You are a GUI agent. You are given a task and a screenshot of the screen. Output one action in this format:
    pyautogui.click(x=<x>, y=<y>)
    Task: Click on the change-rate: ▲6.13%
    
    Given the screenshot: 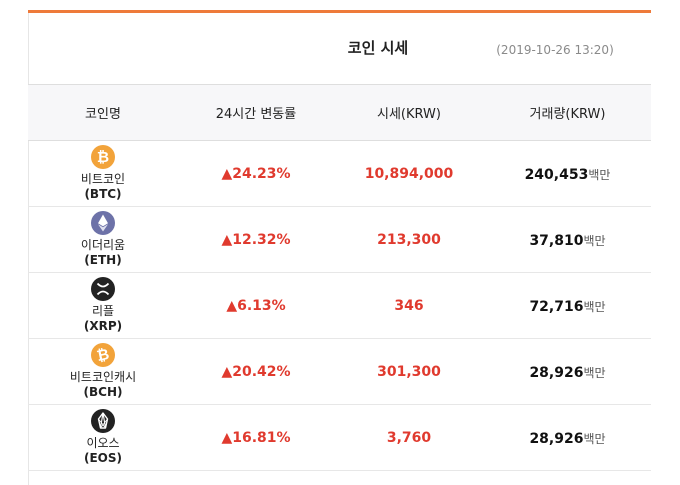 What is the action you would take?
    pyautogui.click(x=256, y=305)
    